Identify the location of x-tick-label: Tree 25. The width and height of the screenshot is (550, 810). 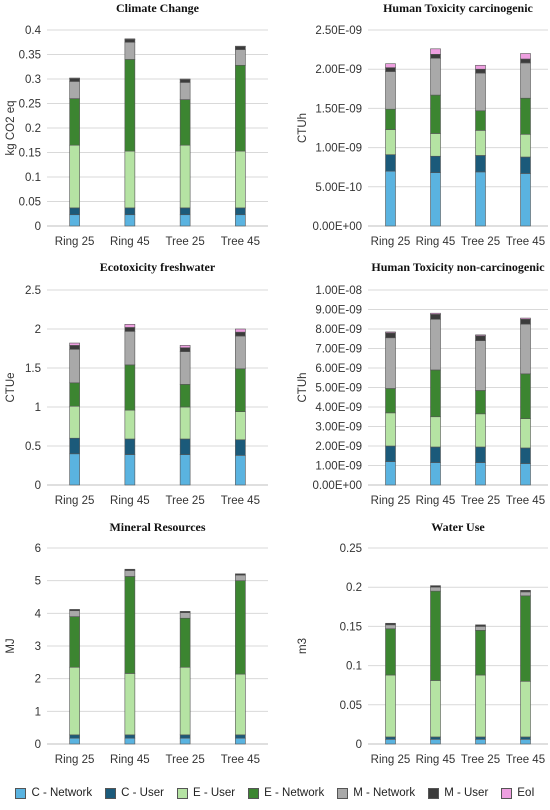
(185, 501).